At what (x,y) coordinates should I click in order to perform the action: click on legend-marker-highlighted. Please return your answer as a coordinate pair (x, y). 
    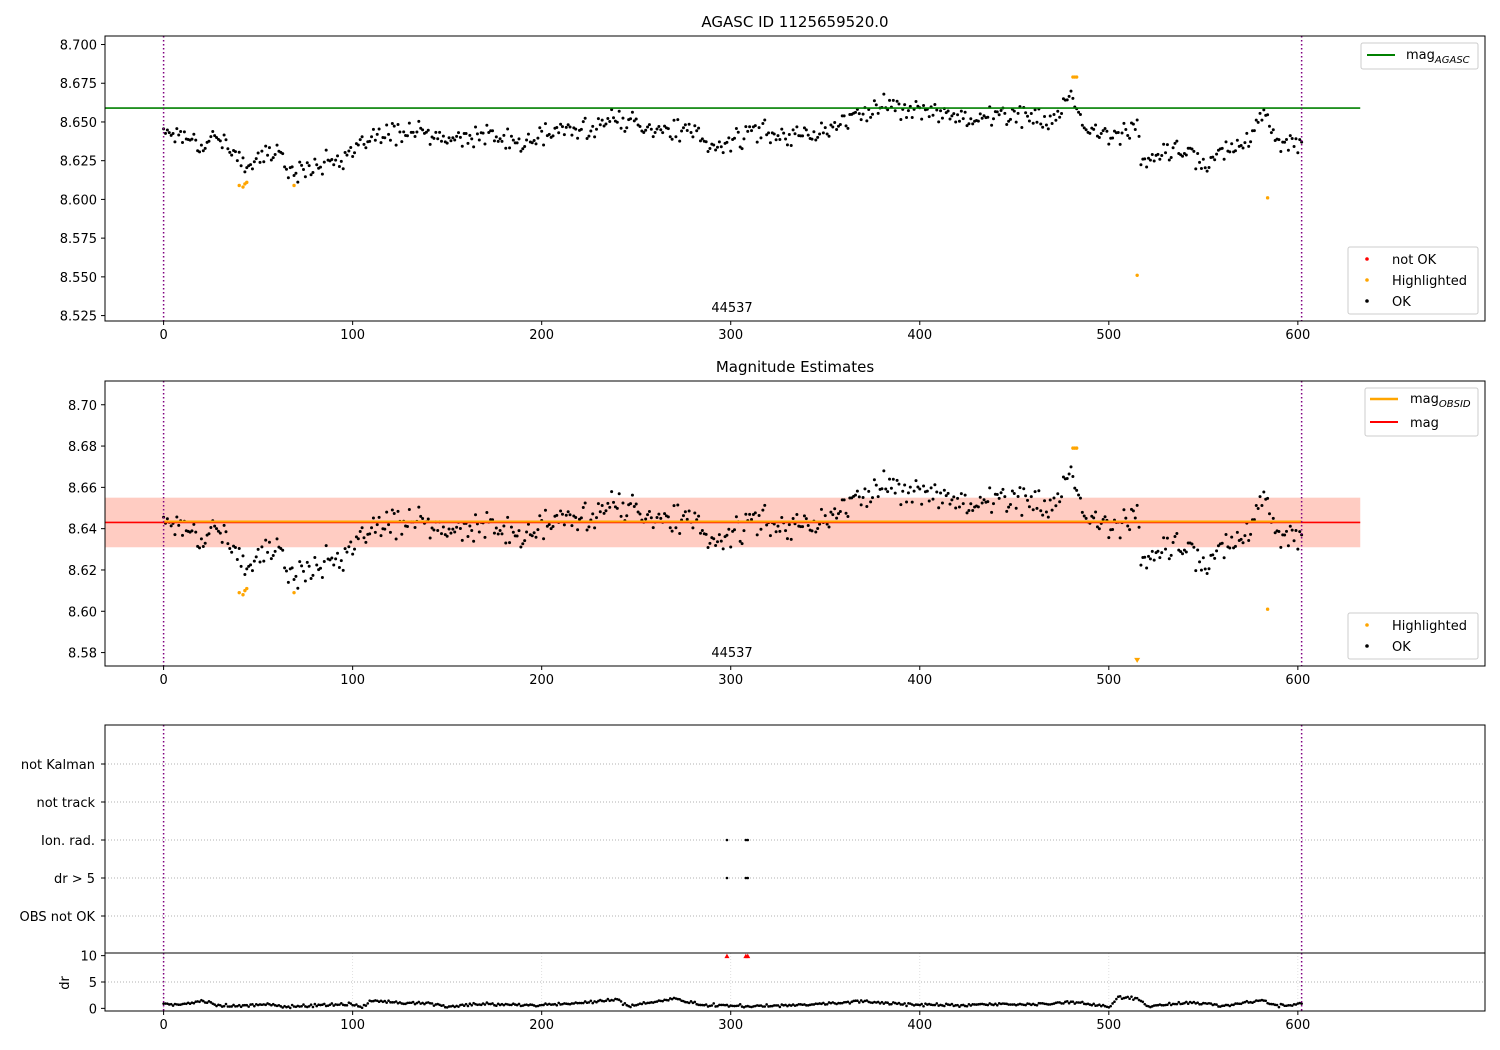
    Looking at the image, I should click on (1367, 280).